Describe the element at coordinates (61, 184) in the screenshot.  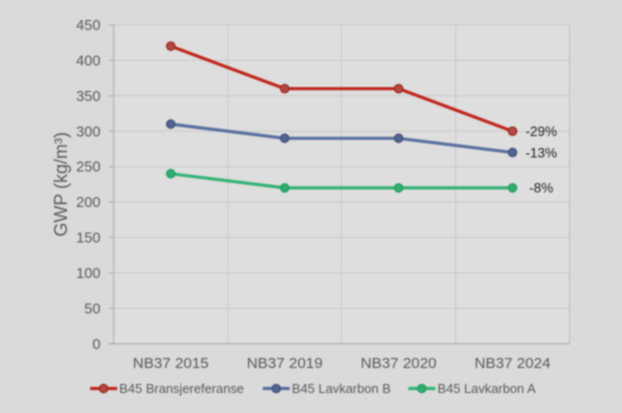
I see `svg-text: GWP (kg/m³)` at that location.